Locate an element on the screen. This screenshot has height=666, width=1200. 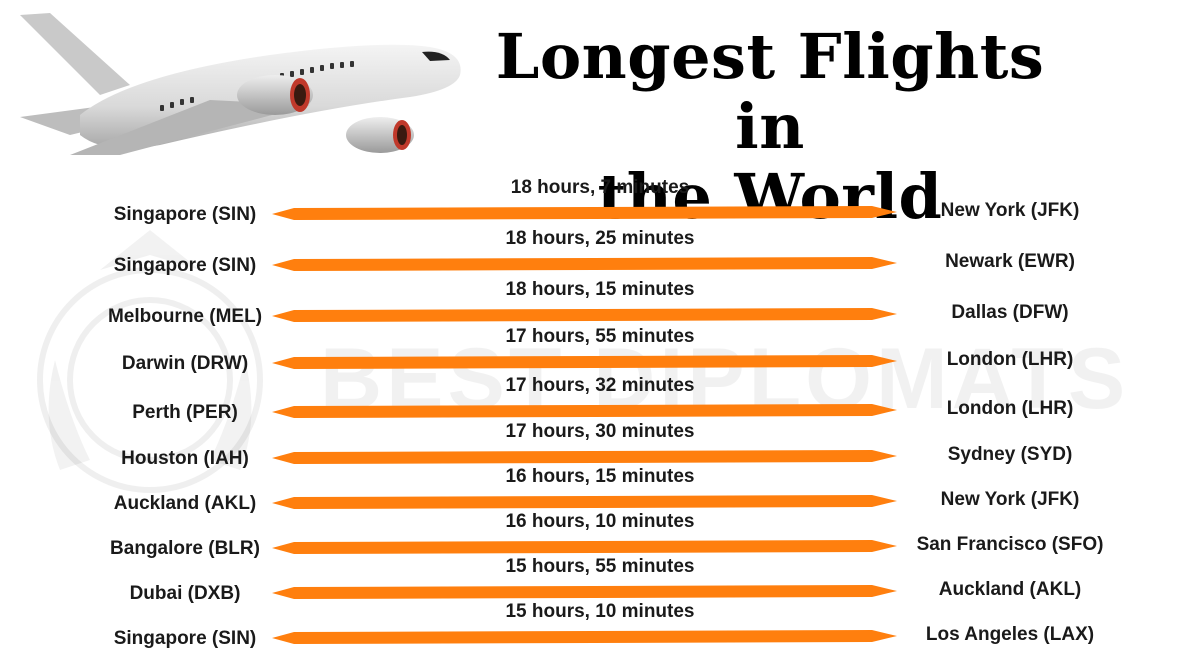
flight-origin: Houston (IAH) is located at coordinates (185, 458).